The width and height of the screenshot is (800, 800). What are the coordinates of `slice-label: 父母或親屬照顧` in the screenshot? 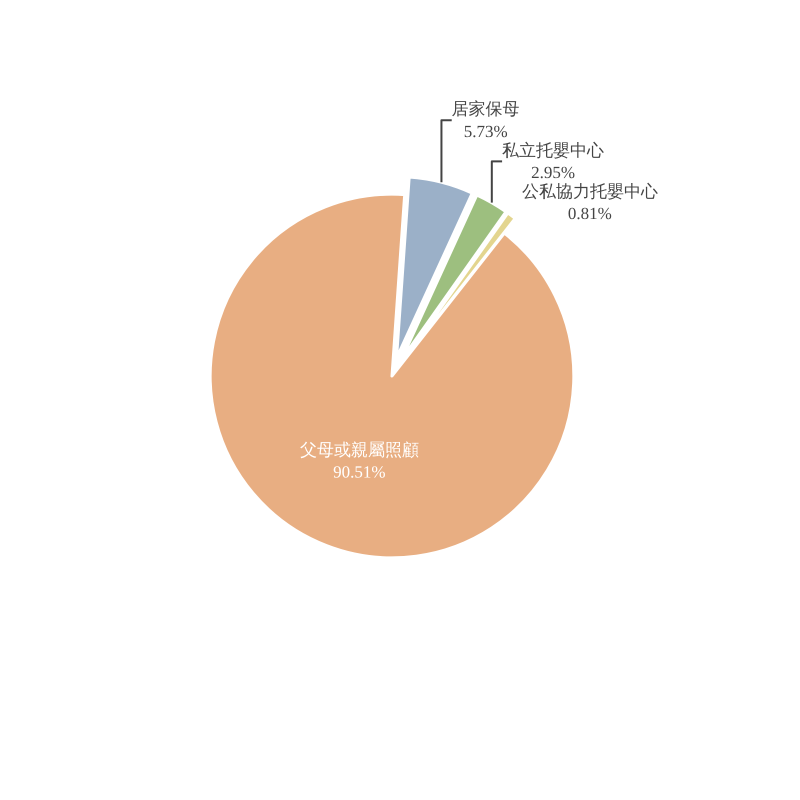 It's located at (359, 450).